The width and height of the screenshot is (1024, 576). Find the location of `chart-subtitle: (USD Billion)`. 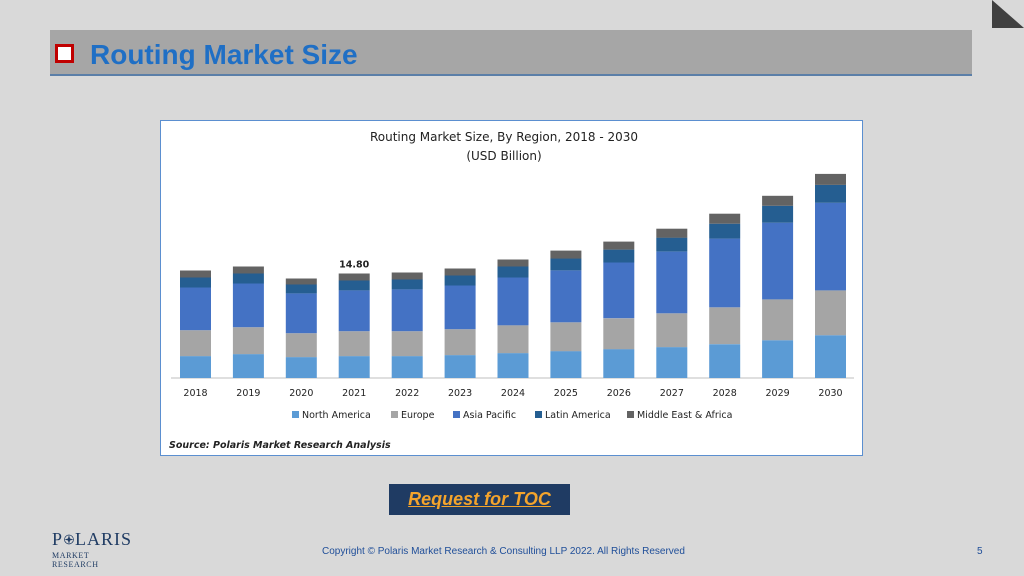

chart-subtitle: (USD Billion) is located at coordinates (503, 156).